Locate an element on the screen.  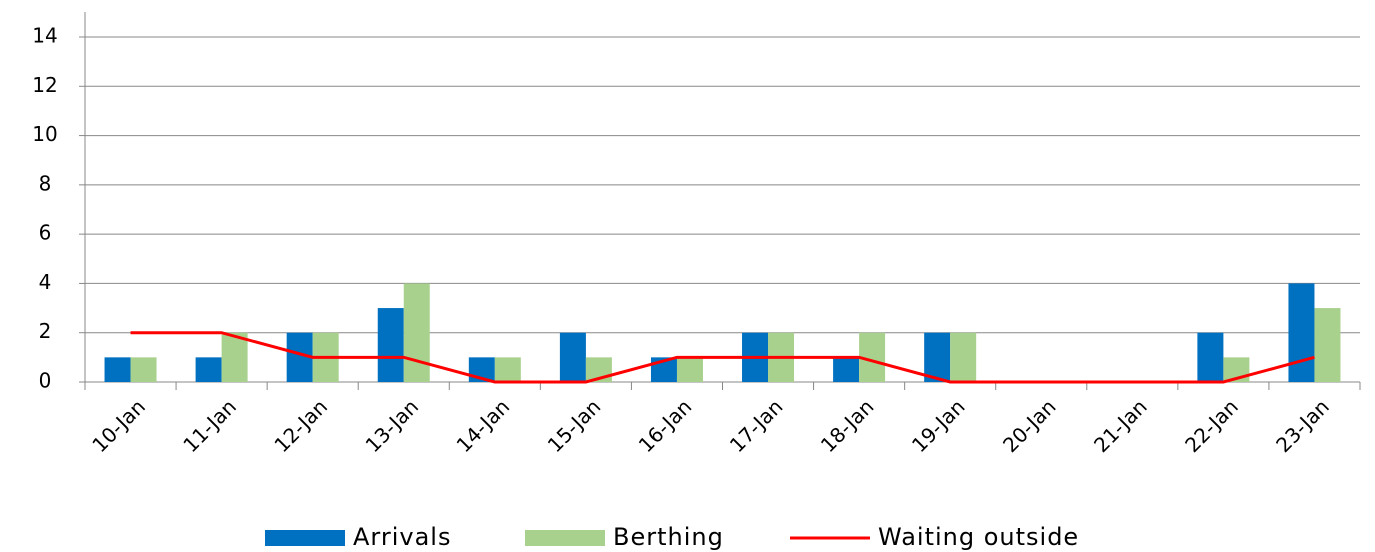
x-tick-label: 23-Jan is located at coordinates (1302, 425).